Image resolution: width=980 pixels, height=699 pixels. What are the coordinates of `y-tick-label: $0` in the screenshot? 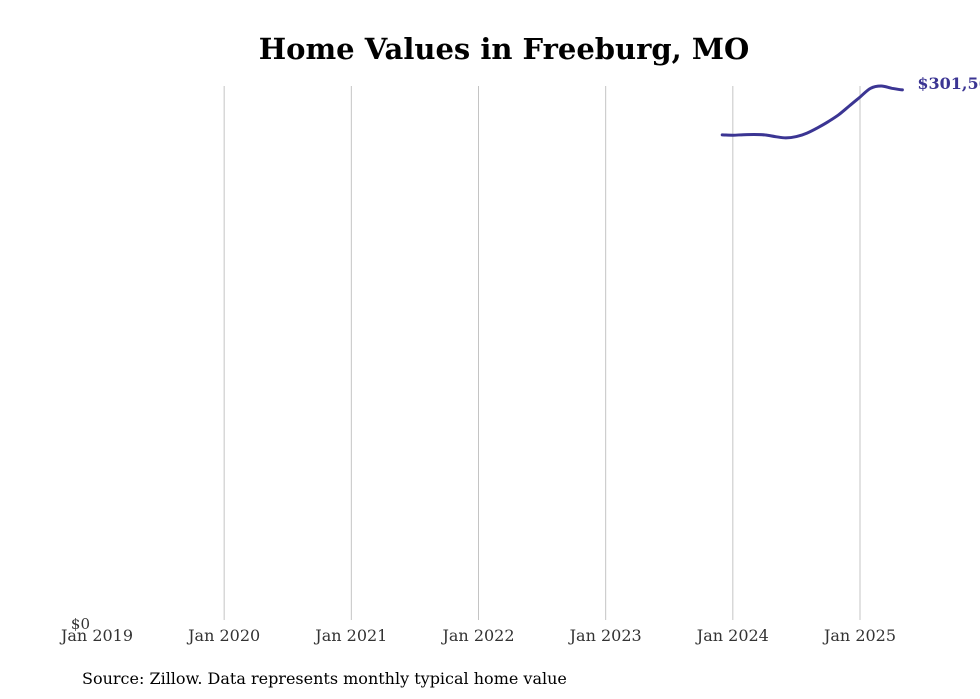 It's located at (80, 624).